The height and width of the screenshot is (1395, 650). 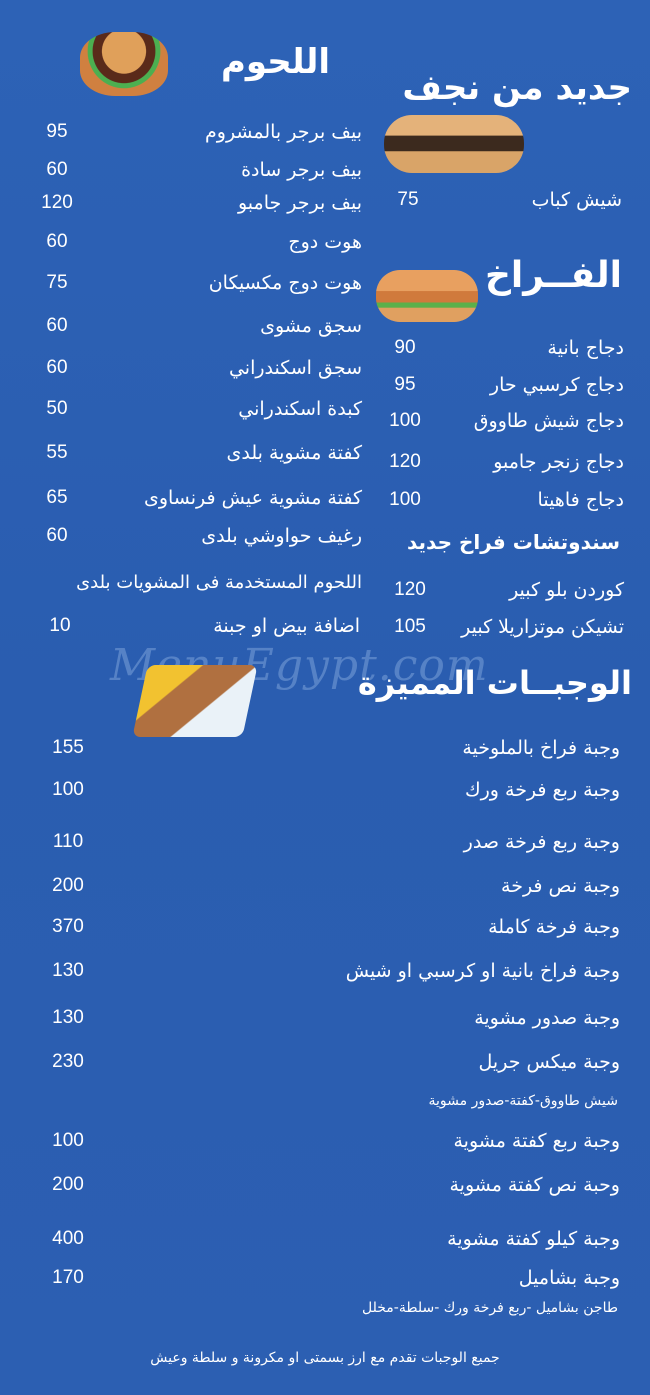 What do you see at coordinates (275, 62) in the screenshot?
I see `heading-meats: اللحوم` at bounding box center [275, 62].